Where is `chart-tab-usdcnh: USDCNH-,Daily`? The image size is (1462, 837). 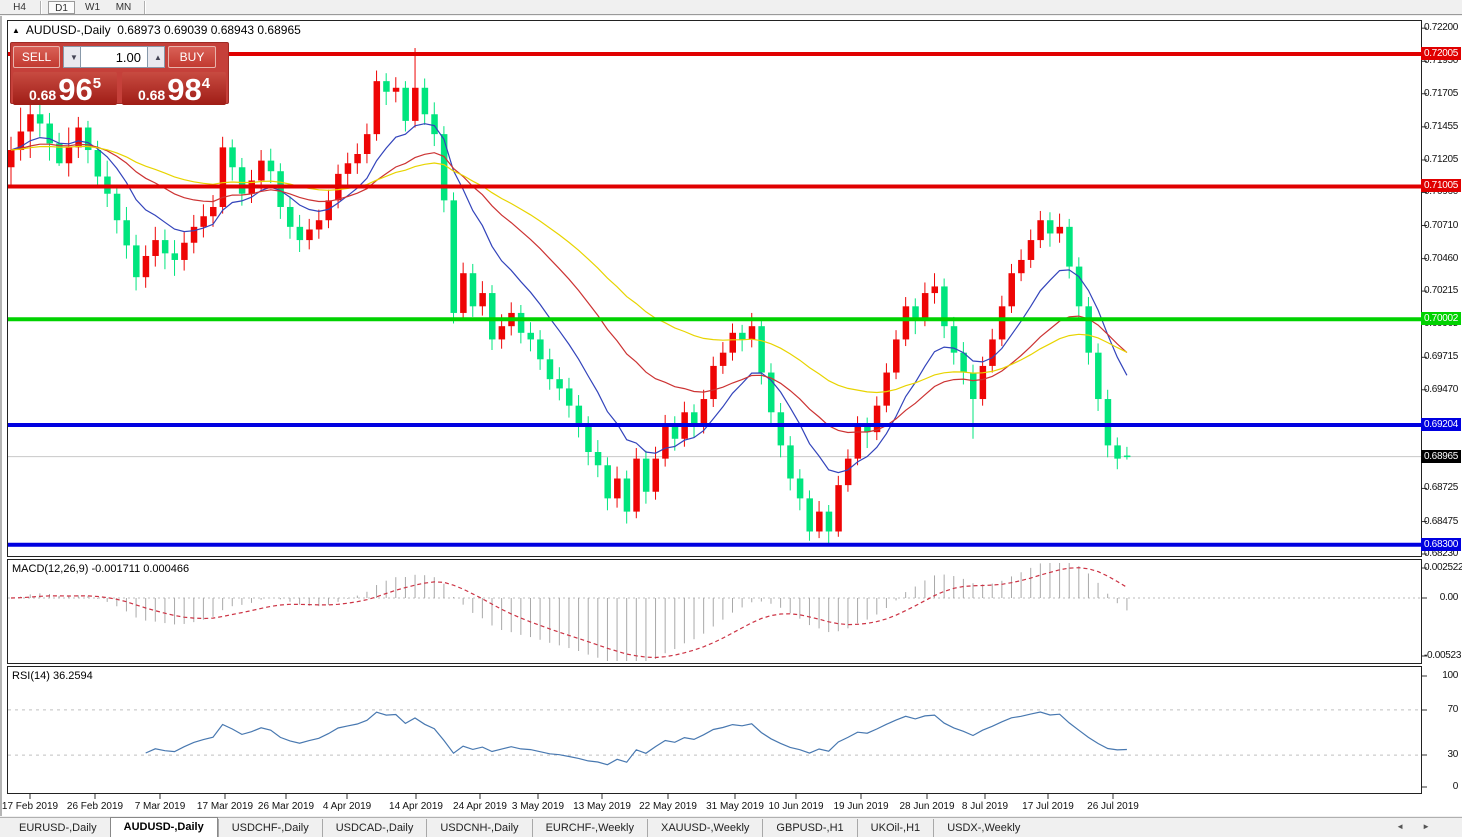 chart-tab-usdcnh: USDCNH-,Daily is located at coordinates (478, 828).